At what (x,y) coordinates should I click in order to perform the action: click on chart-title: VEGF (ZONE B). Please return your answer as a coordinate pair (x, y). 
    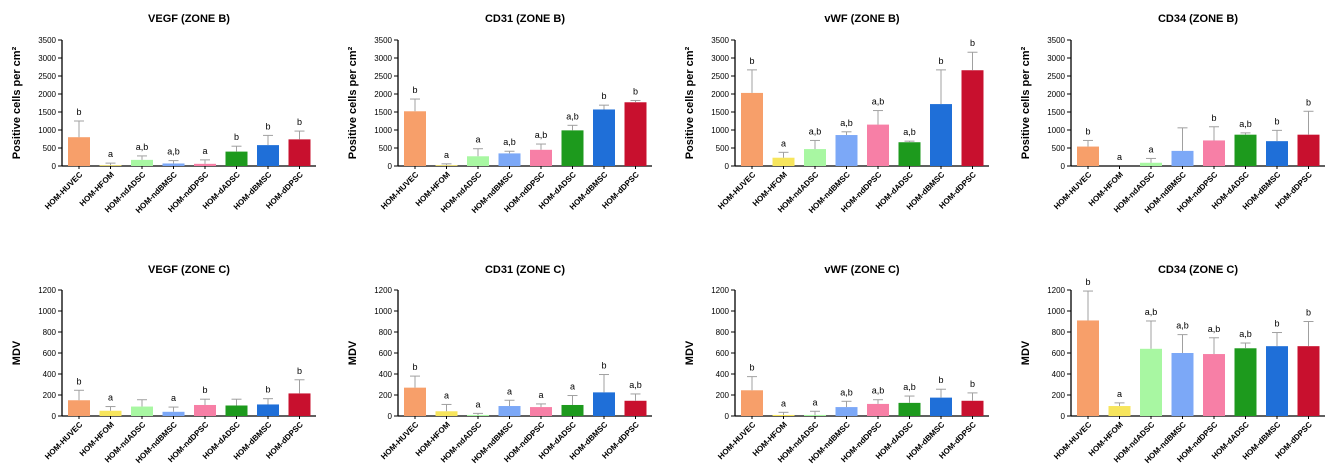
    Looking at the image, I should click on (189, 19).